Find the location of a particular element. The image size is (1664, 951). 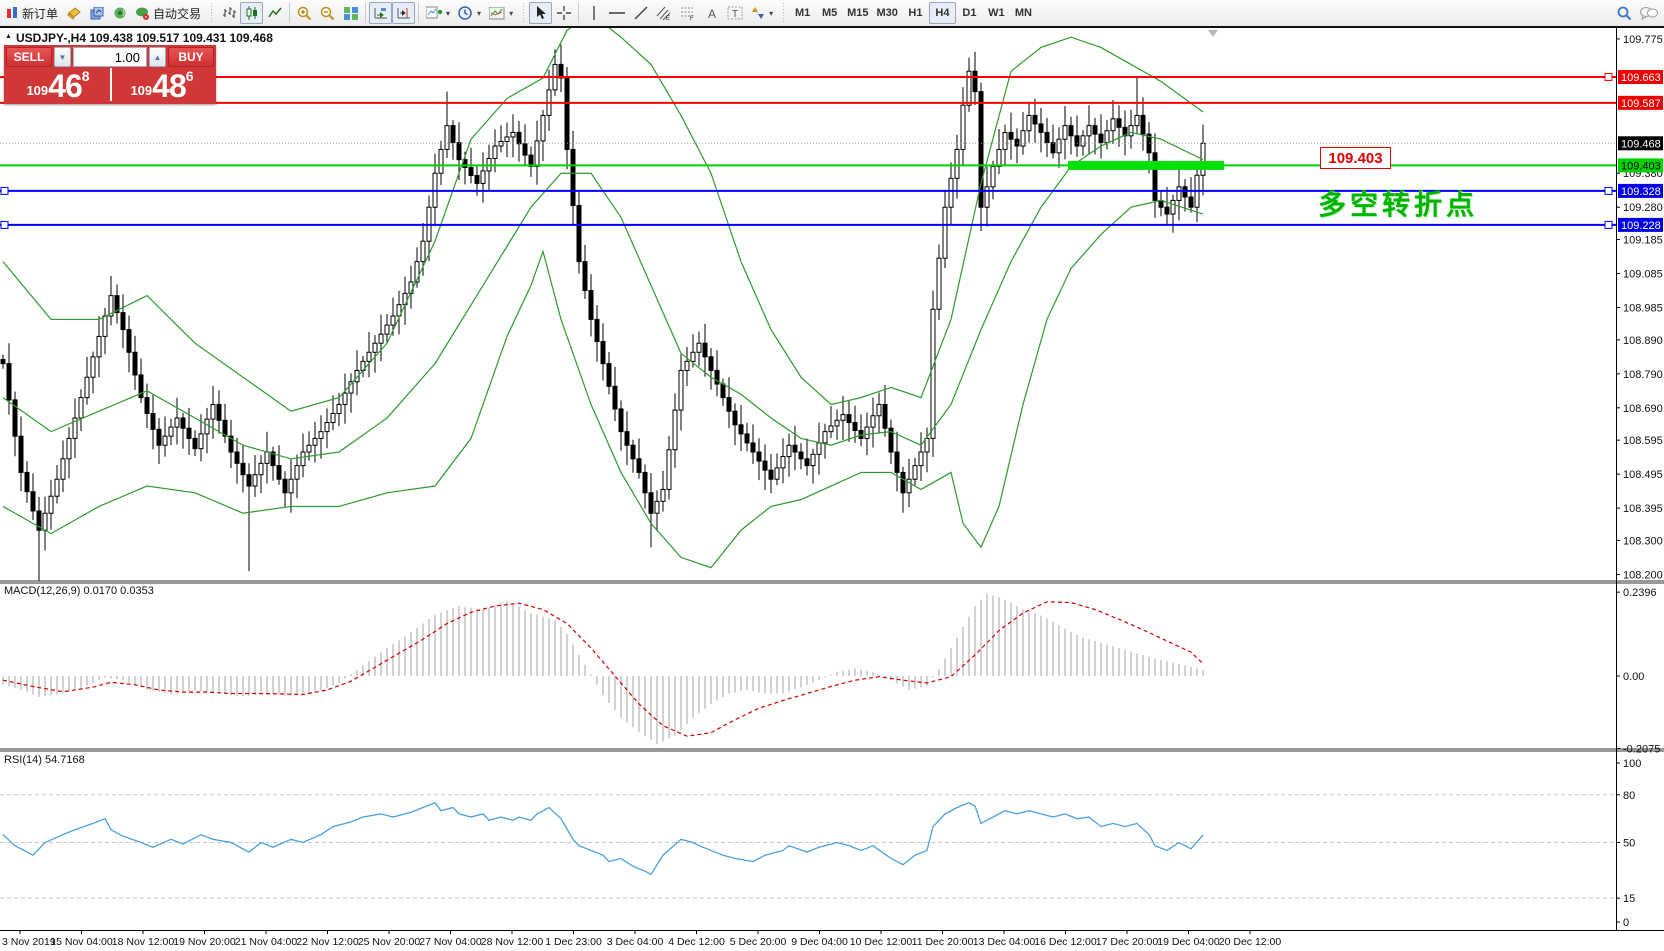

sell-button: SELL is located at coordinates (29, 57).